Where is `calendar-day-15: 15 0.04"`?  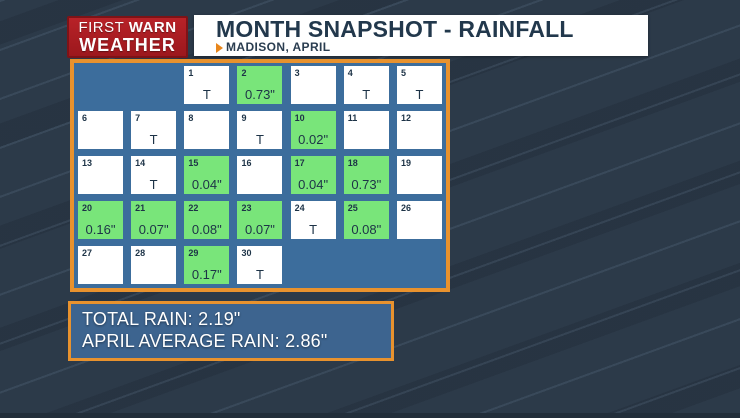 calendar-day-15: 15 0.04" is located at coordinates (207, 175).